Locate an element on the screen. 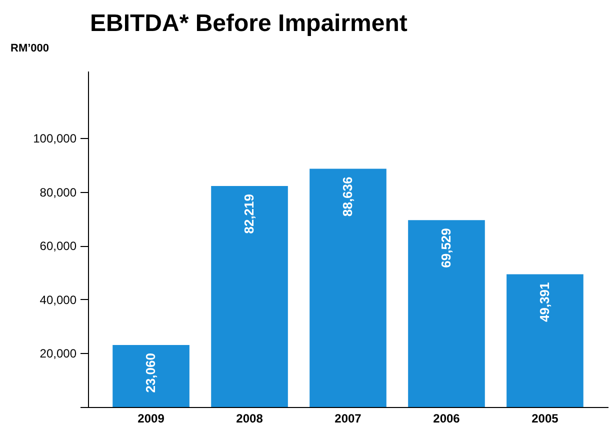 The width and height of the screenshot is (614, 432). data-label: 49,391 is located at coordinates (544, 302).